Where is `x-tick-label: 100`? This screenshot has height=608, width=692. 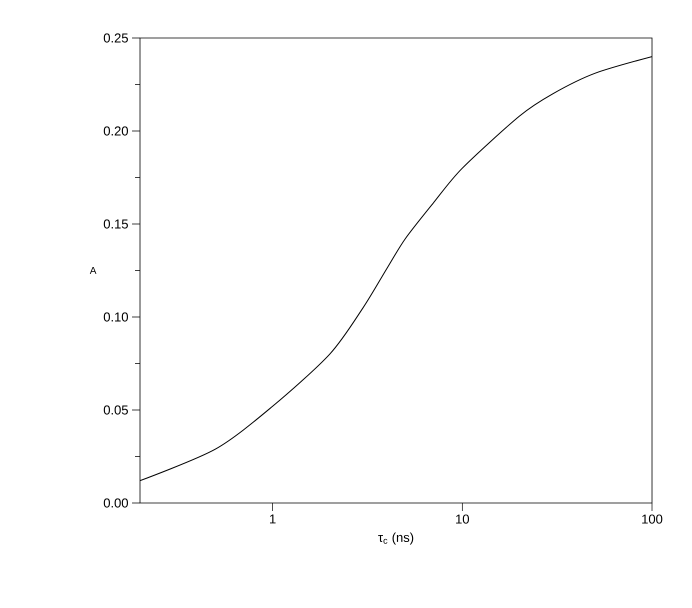 x-tick-label: 100 is located at coordinates (652, 519).